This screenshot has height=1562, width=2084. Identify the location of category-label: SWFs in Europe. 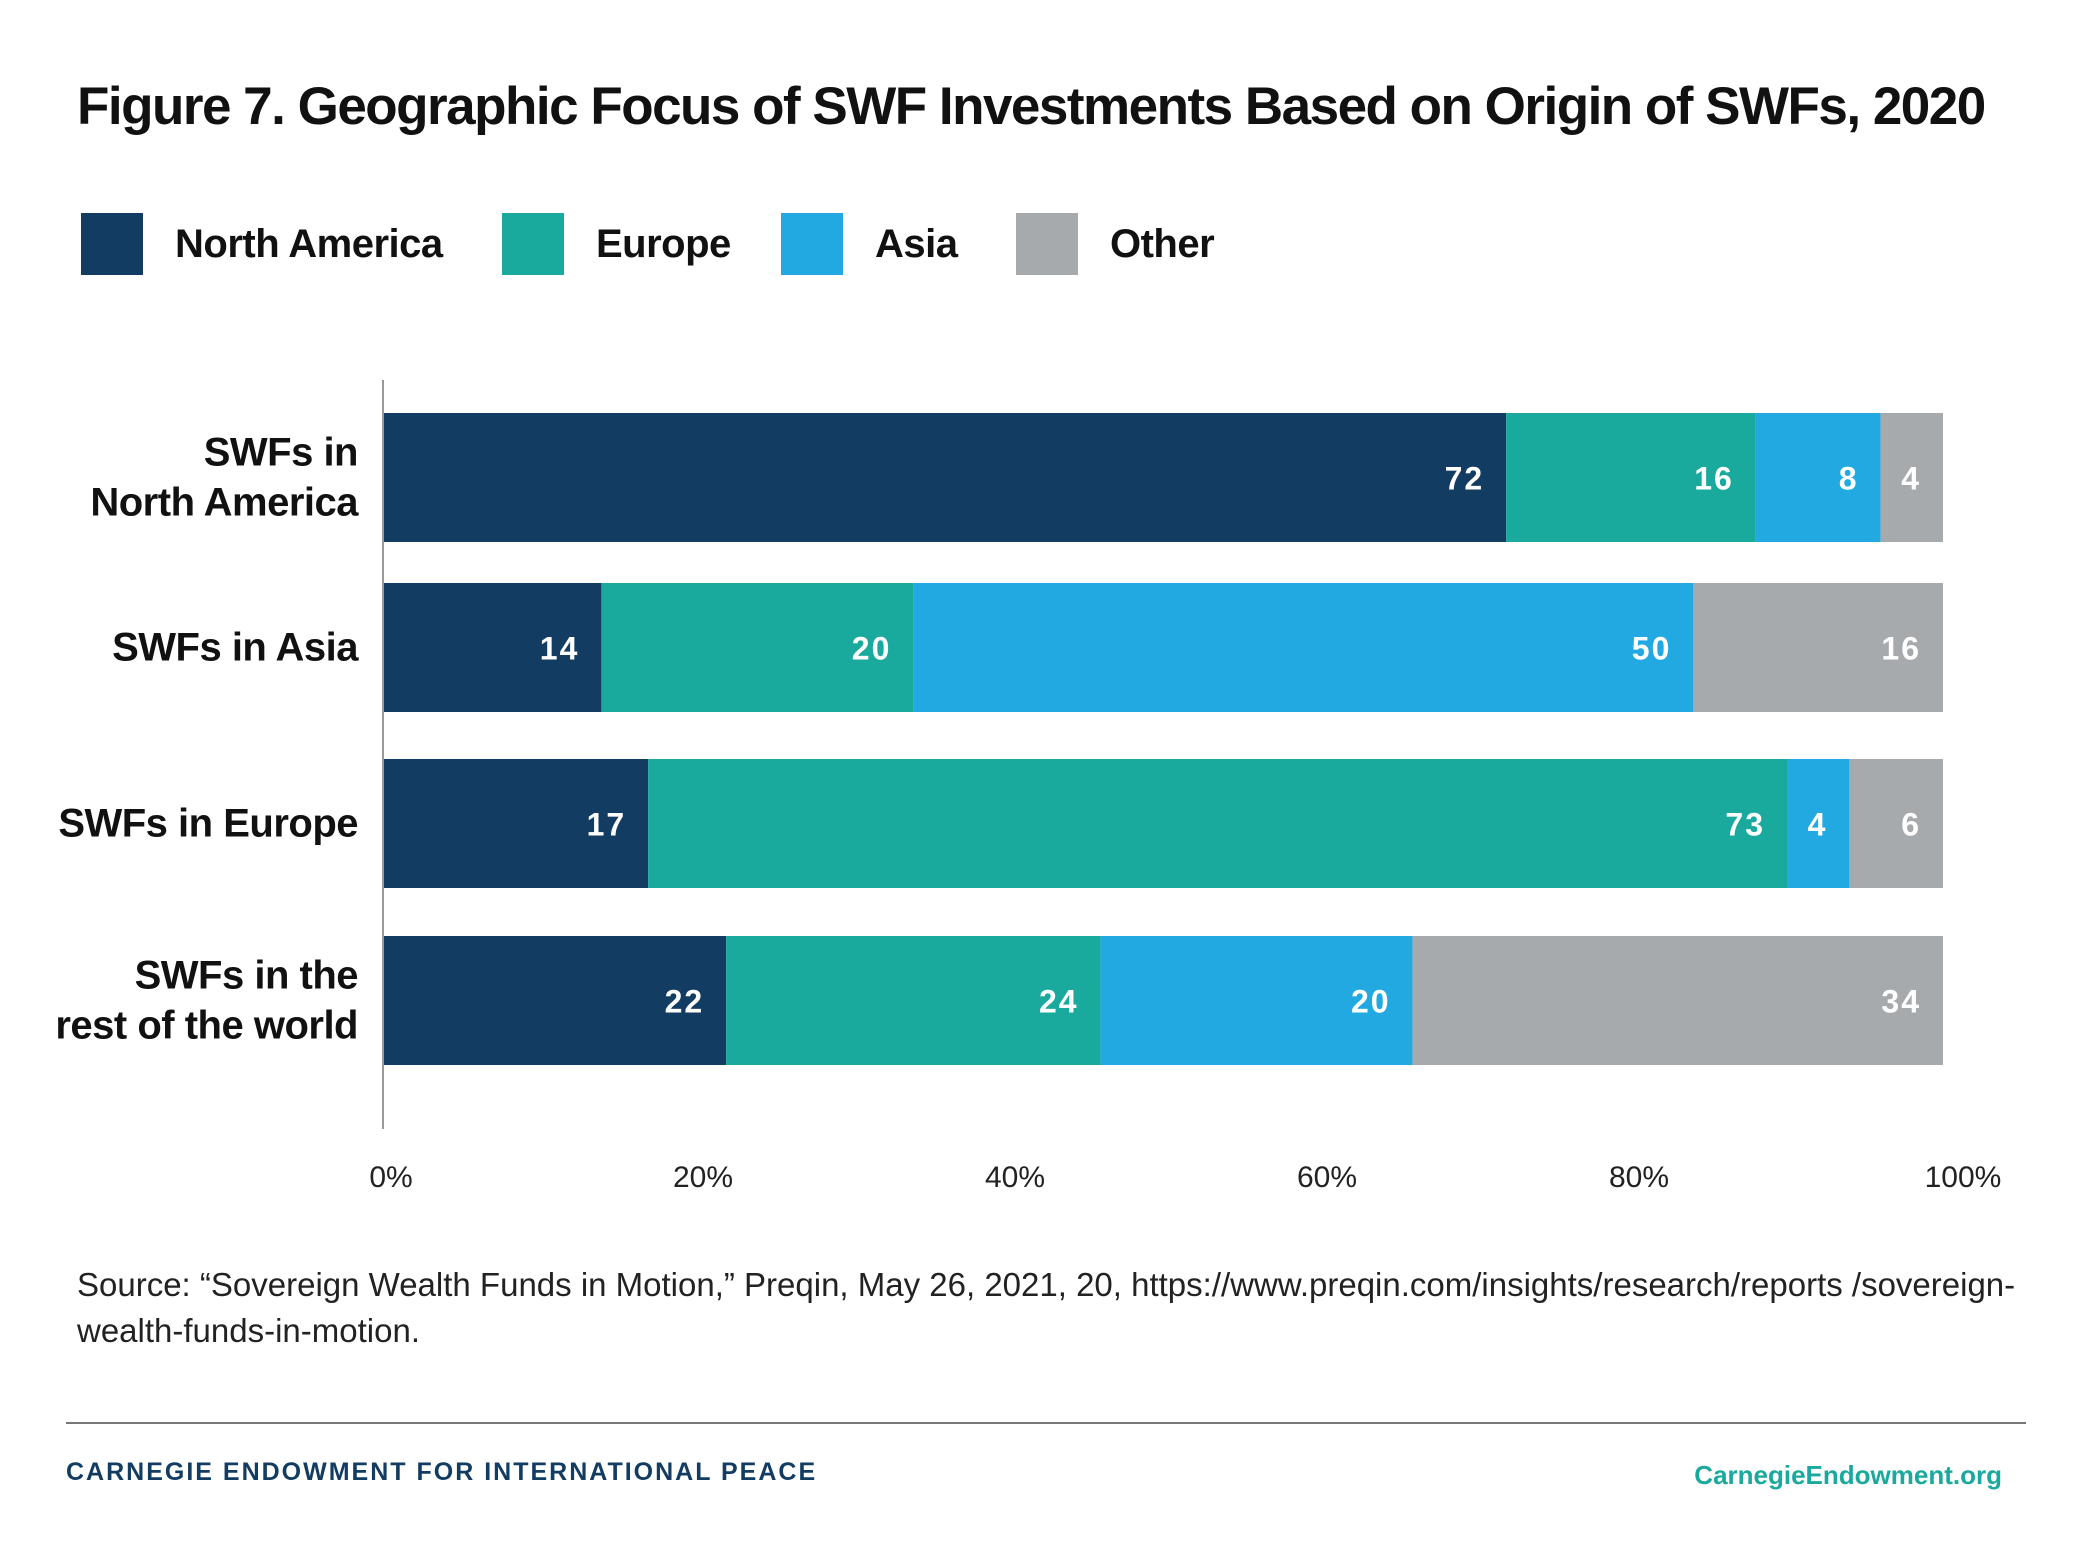
(208, 824).